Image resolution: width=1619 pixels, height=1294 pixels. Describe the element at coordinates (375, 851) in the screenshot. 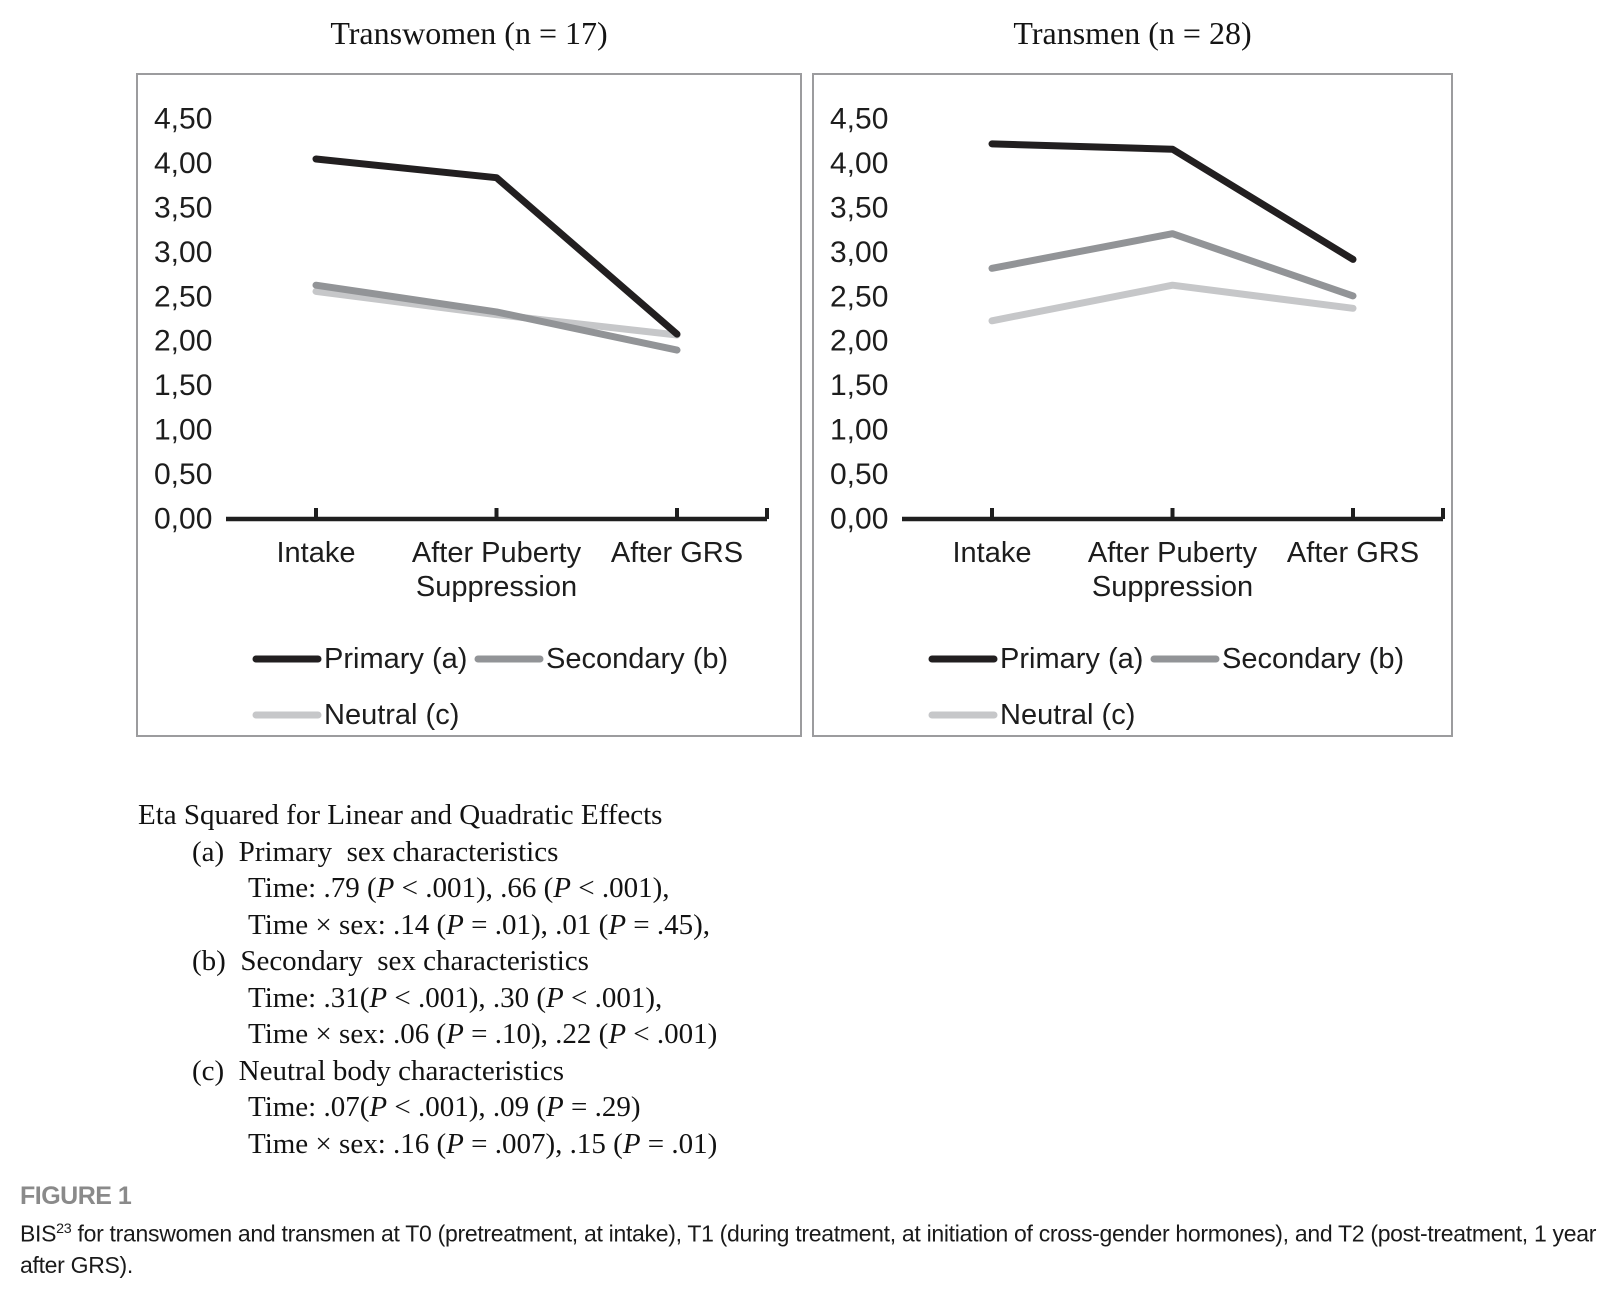

I see `eta-text-line: (a) Primary sex characteristics` at that location.